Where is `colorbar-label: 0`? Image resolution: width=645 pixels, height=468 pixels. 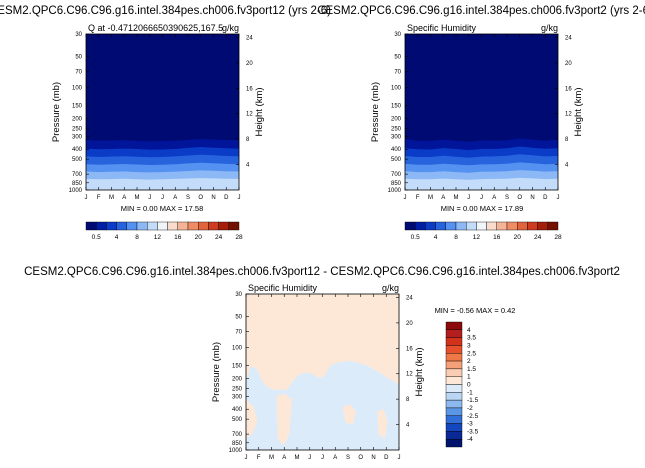
colorbar-label: 0 is located at coordinates (469, 385).